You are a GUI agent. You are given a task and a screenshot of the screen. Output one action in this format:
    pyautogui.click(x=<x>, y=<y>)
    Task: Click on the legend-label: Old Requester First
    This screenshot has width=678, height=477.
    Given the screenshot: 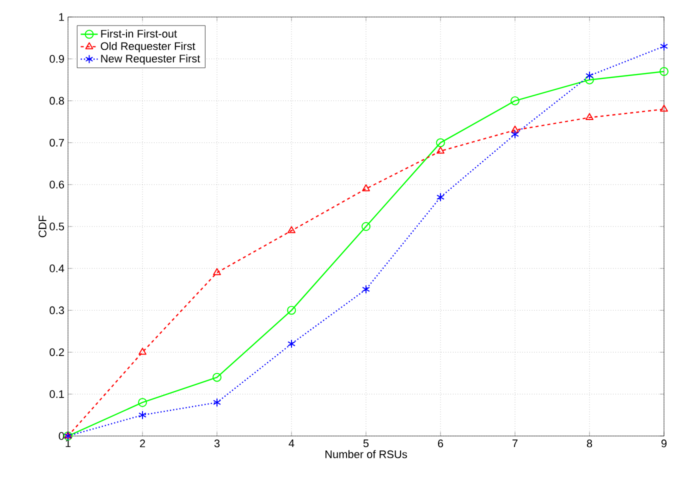 What is the action you would take?
    pyautogui.click(x=148, y=47)
    